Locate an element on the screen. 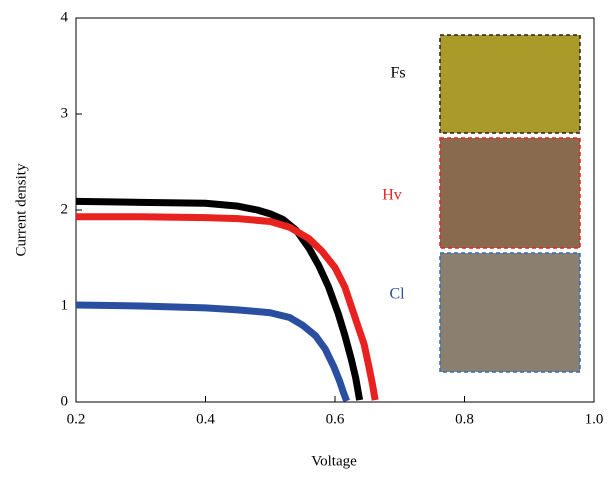 This screenshot has height=478, width=609. x-tick-label: 0.6 is located at coordinates (335, 419).